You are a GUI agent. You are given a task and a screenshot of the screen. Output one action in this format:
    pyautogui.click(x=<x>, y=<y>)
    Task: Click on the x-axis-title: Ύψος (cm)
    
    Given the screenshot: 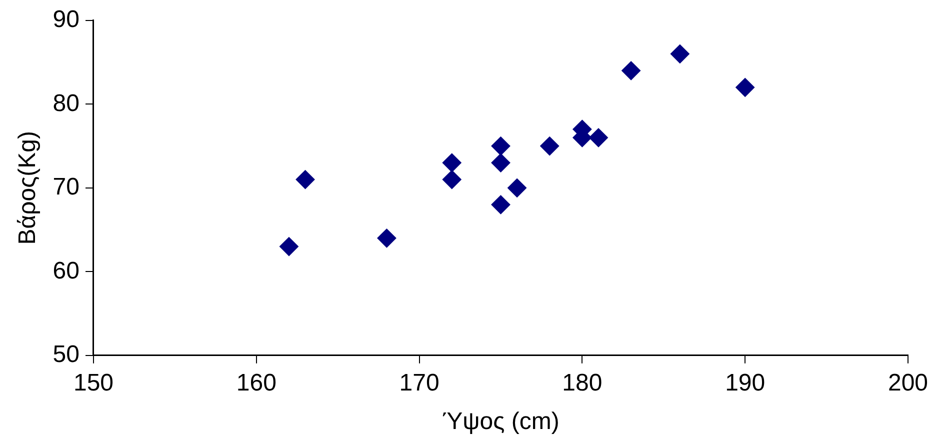 What is the action you would take?
    pyautogui.click(x=501, y=422)
    